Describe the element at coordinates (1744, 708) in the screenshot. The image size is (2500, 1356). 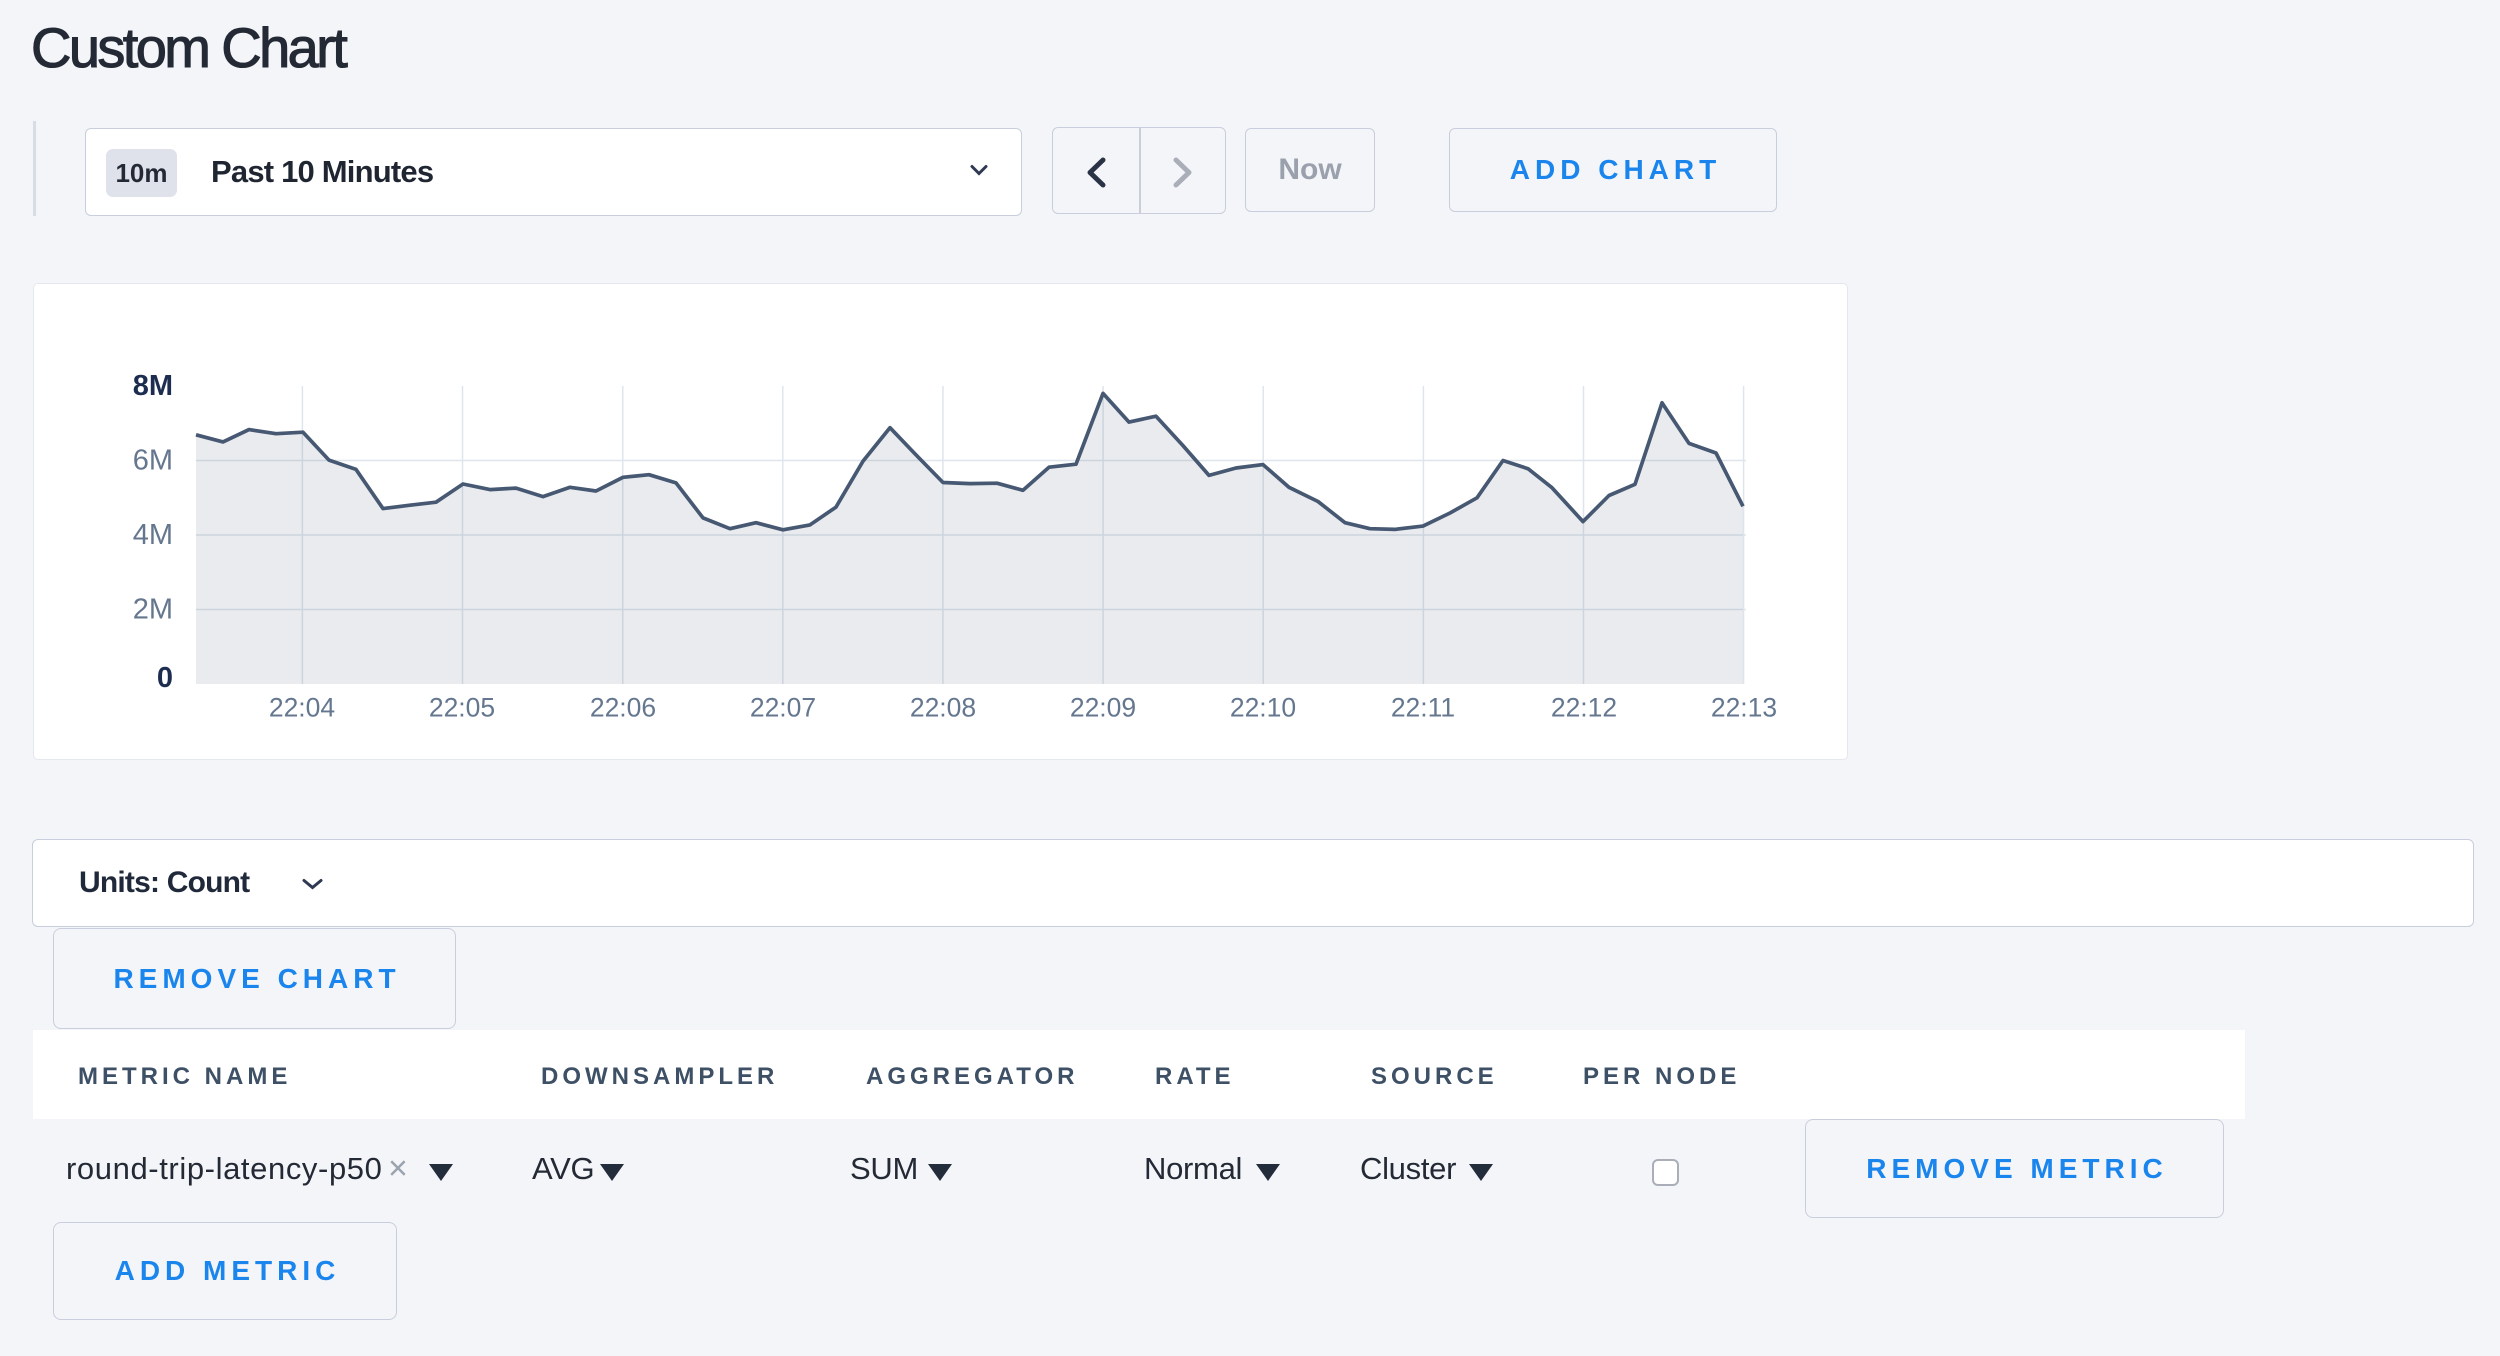
I see `svg-text: 22:13` at that location.